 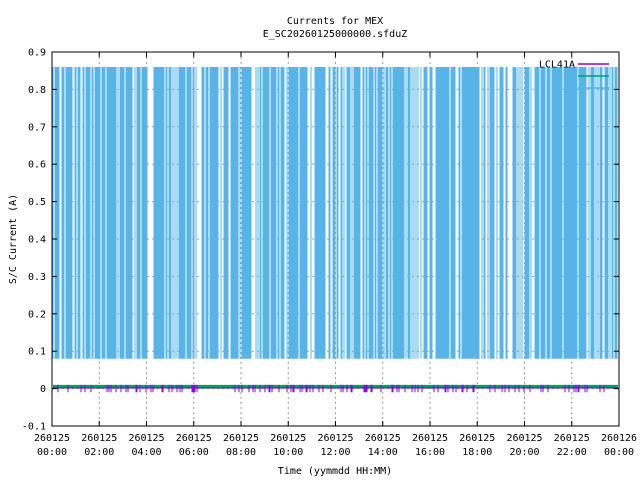 I want to click on y-tick-label: 0.8, so click(x=37, y=90).